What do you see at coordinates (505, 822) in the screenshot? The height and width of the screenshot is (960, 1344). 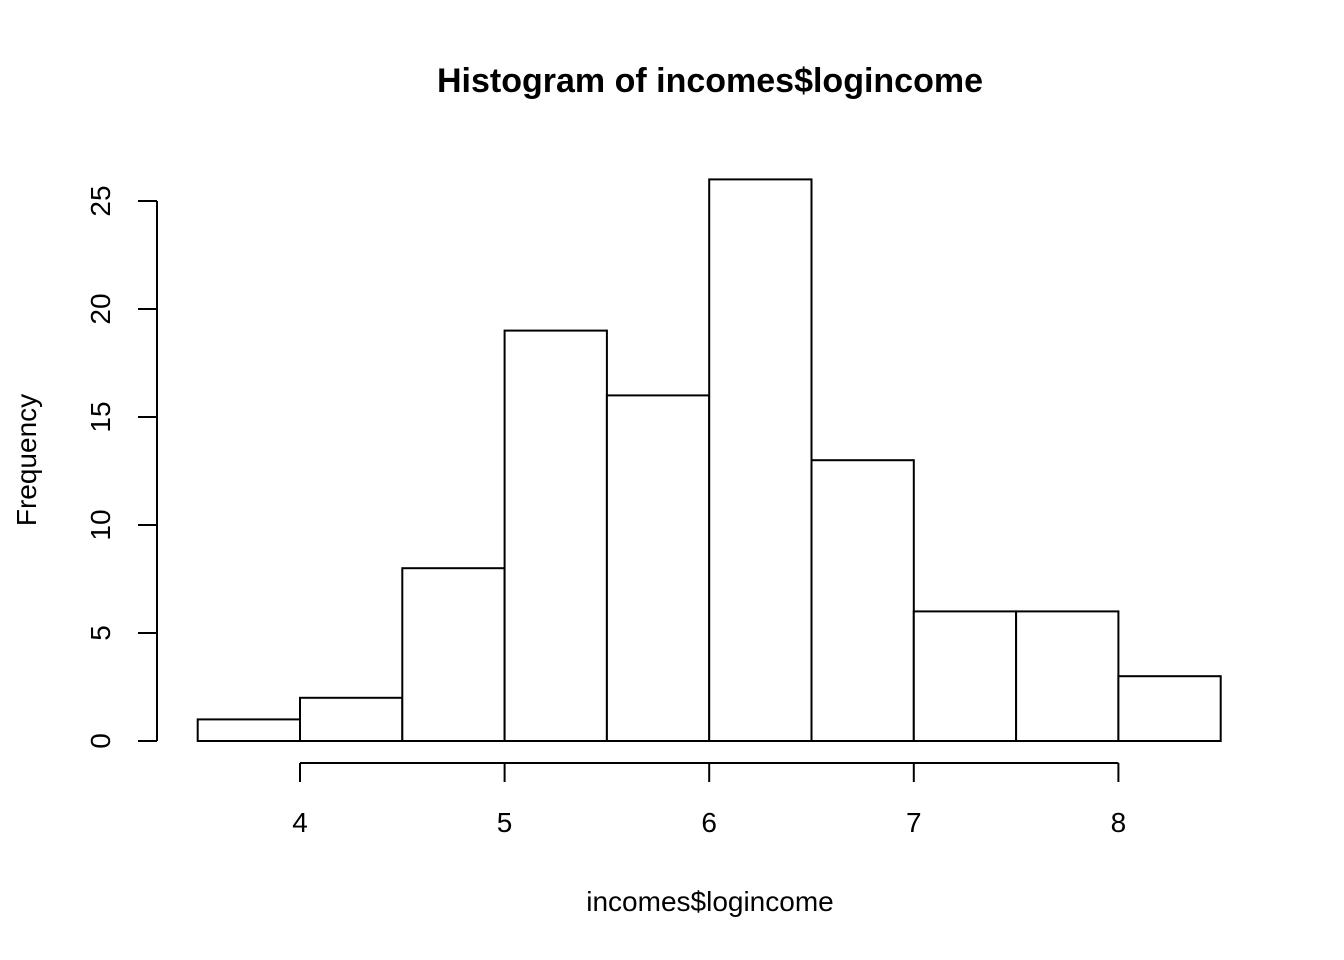 I see `x-tick-label-5: 5` at bounding box center [505, 822].